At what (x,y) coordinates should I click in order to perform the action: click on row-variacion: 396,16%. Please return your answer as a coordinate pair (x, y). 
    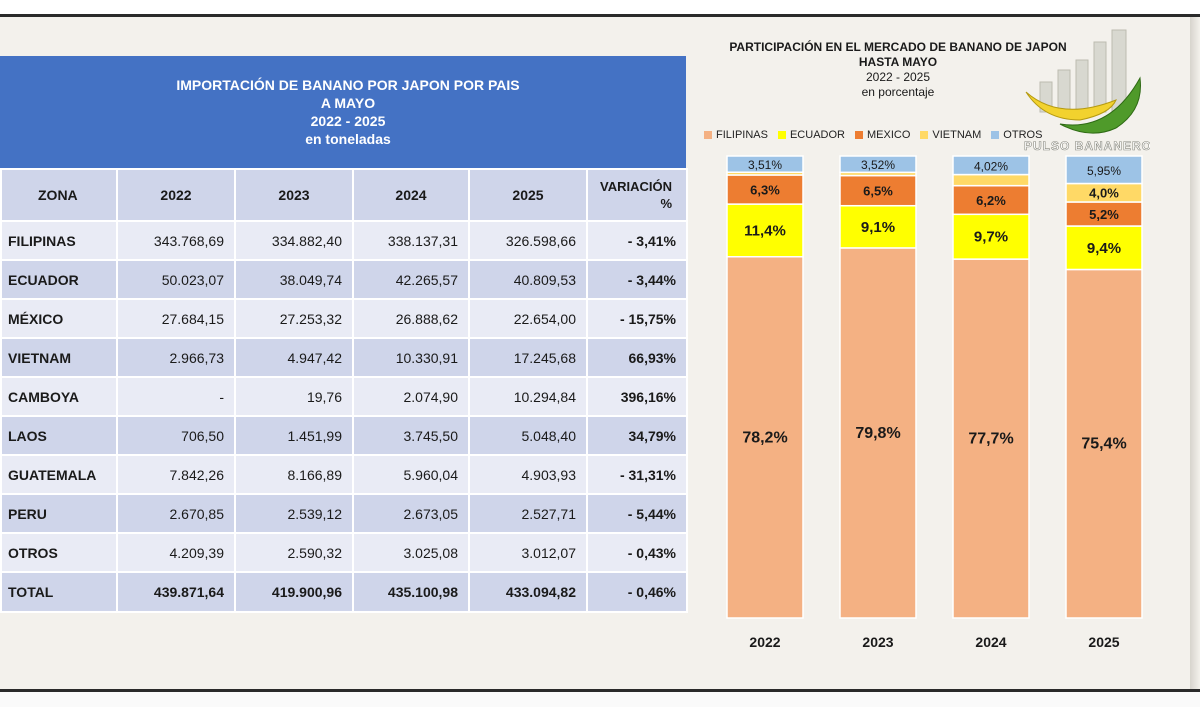
    Looking at the image, I should click on (637, 396).